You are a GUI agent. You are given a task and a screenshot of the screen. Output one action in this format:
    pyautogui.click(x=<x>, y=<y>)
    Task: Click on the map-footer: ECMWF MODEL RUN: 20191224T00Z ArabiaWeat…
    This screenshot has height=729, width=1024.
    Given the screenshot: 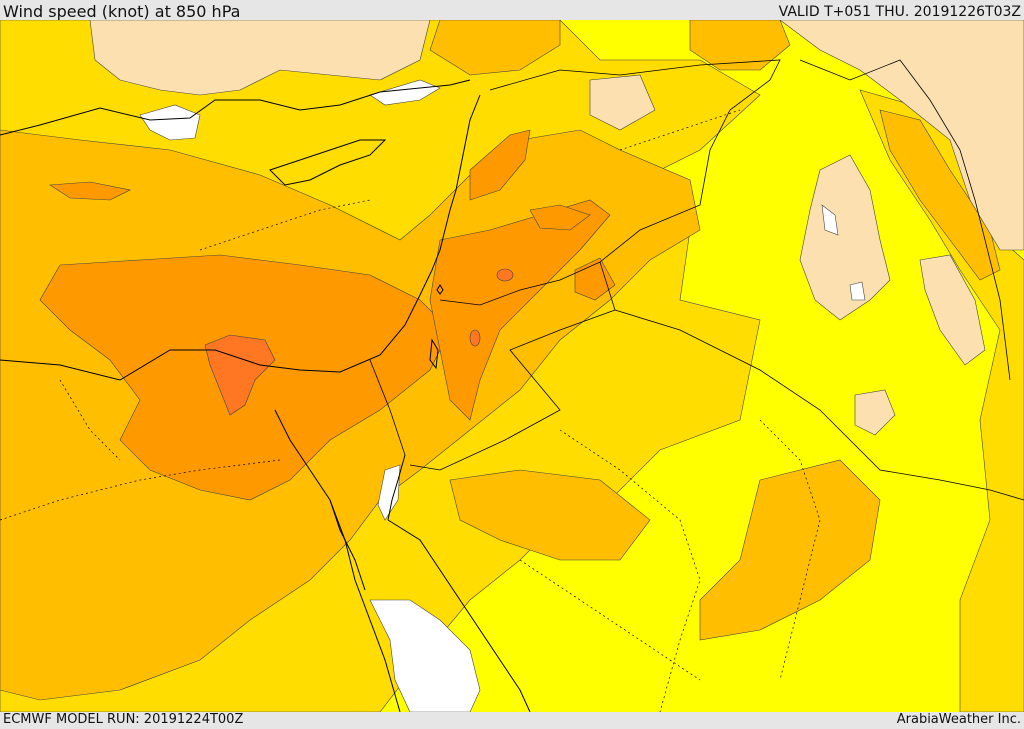 What is the action you would take?
    pyautogui.click(x=512, y=720)
    